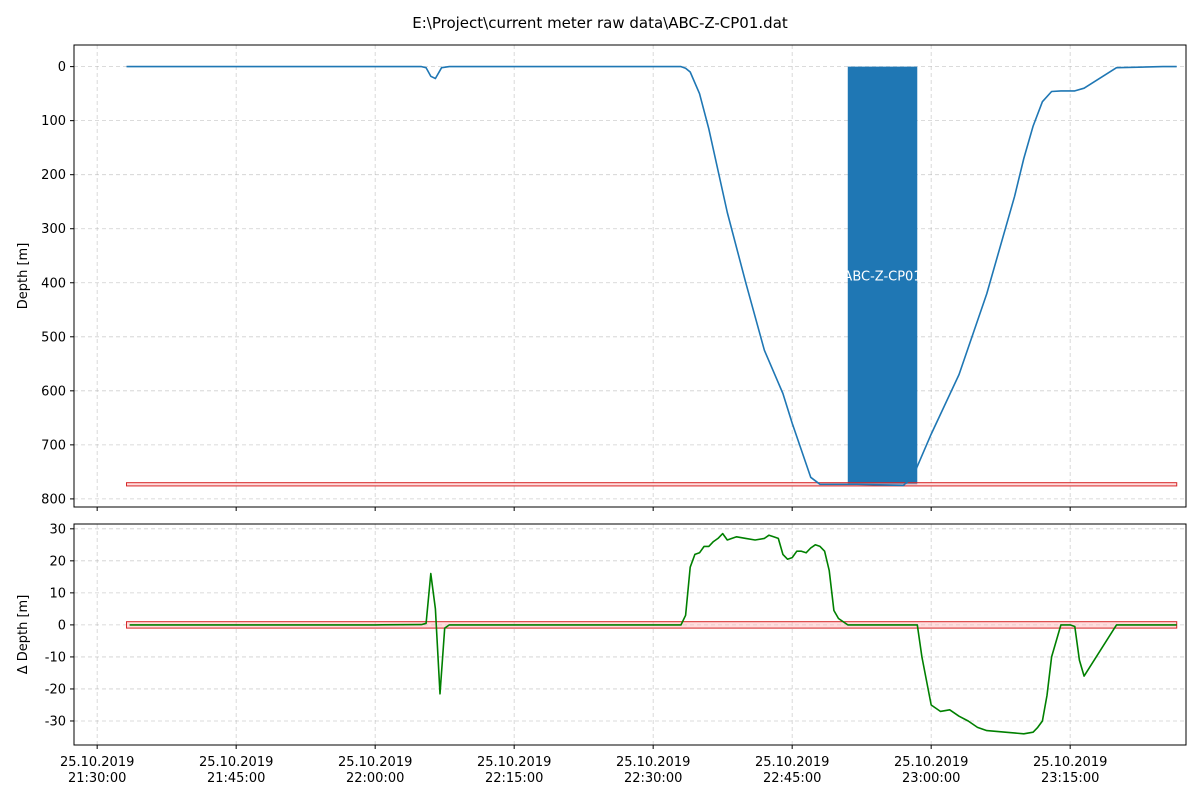 This screenshot has width=1200, height=800. I want to click on y-tick-label: 700, so click(53, 445).